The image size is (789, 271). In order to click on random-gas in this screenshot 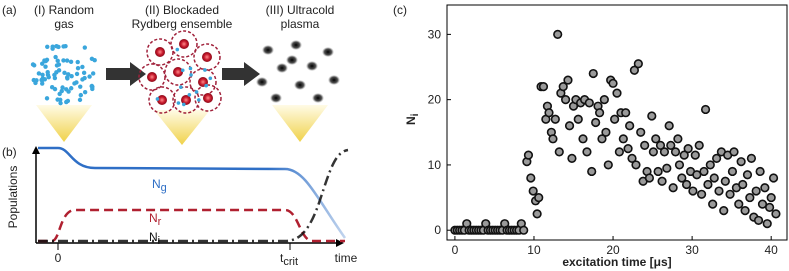, I will do `click(63, 74)`.